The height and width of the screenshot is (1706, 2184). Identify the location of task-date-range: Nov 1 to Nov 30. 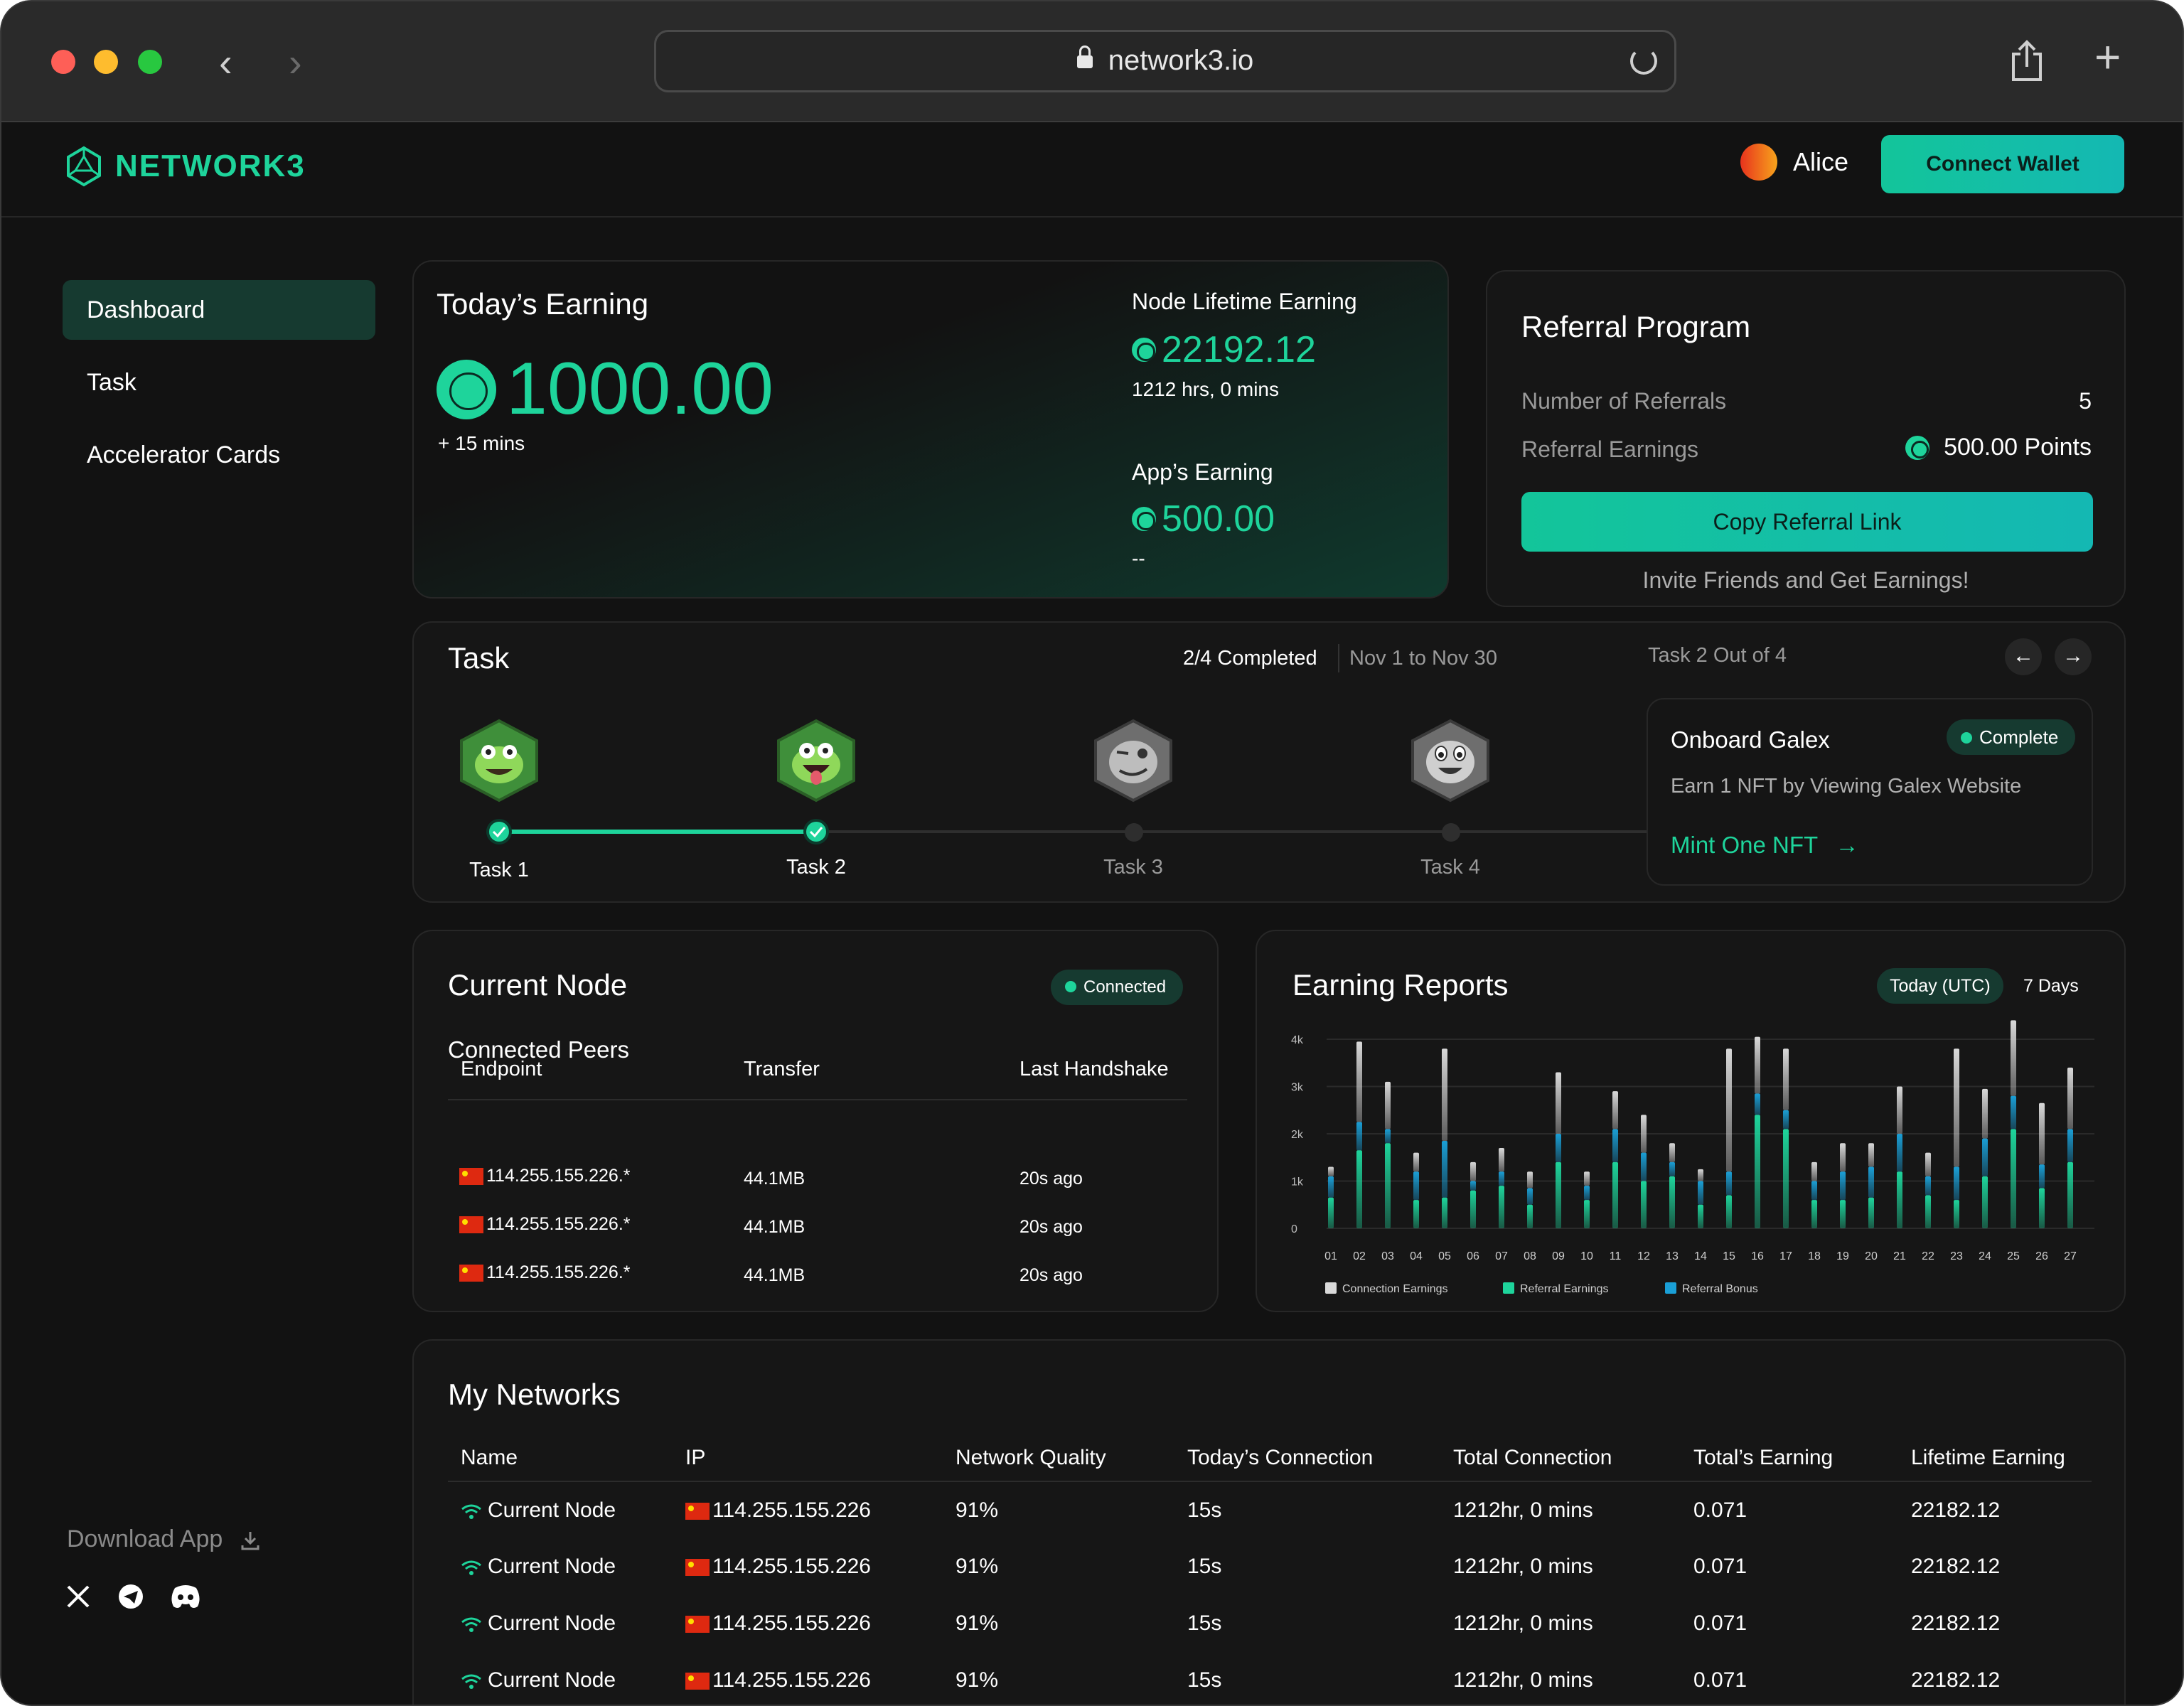
(1423, 658).